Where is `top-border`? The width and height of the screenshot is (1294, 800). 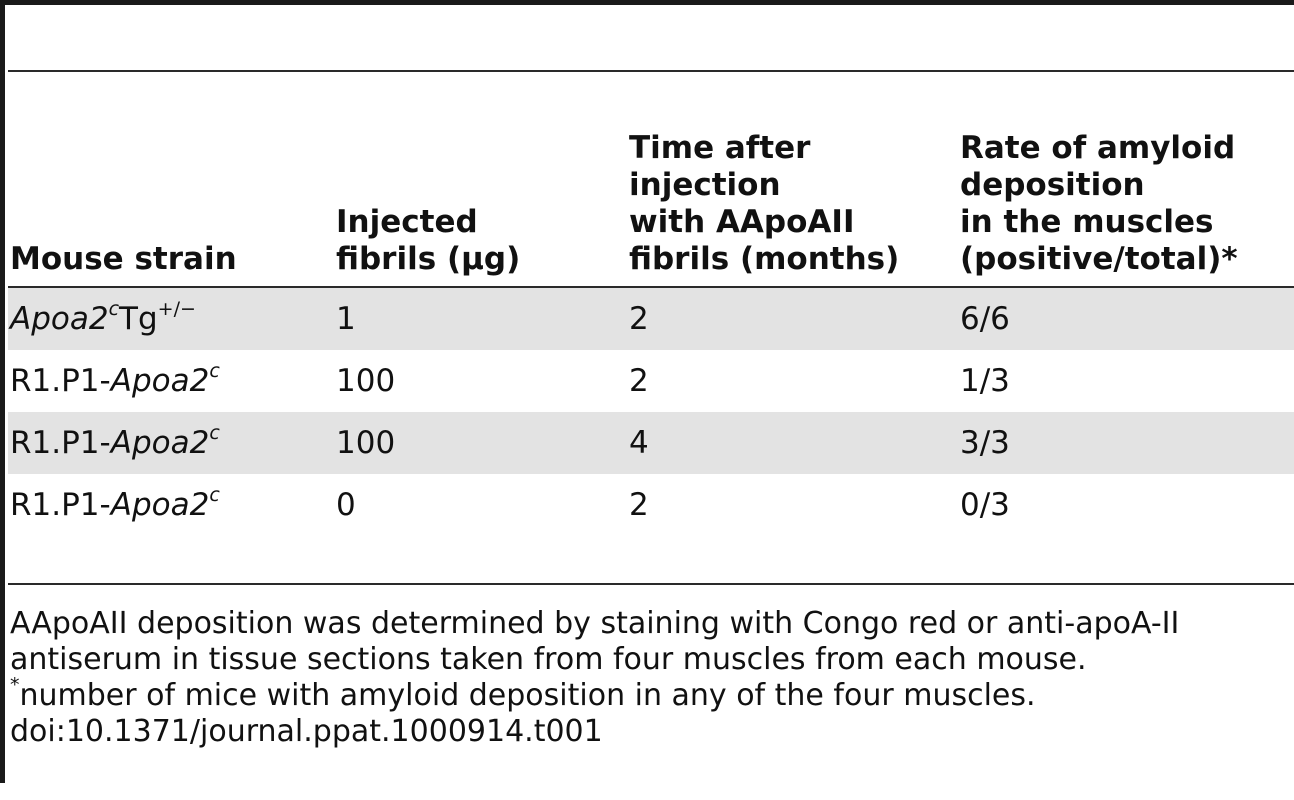 top-border is located at coordinates (647, 2).